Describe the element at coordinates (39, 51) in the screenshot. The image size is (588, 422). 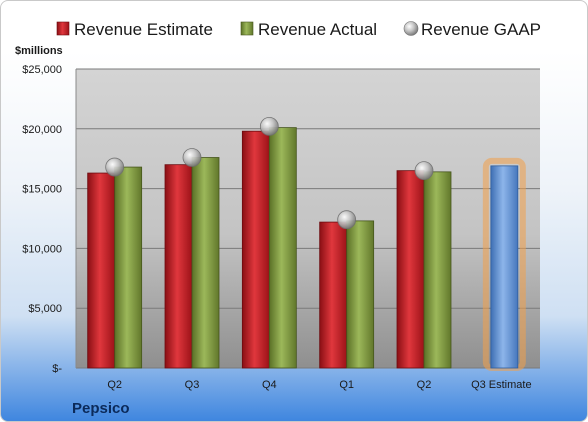
I see `unit-label: $millions` at that location.